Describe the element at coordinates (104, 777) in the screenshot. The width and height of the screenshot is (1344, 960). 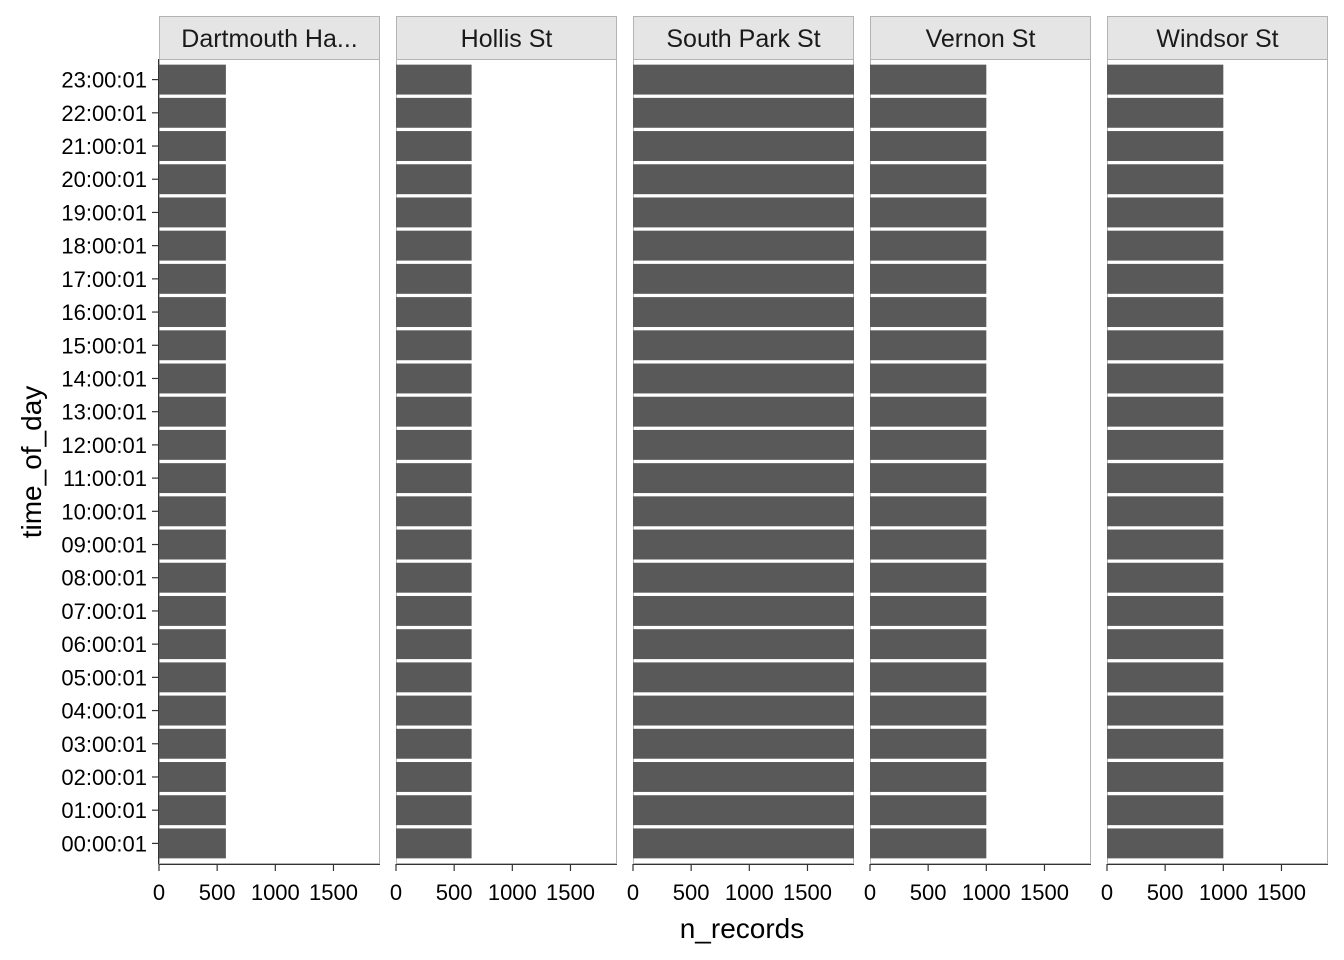
I see `y-tick-label: 02:00:01` at that location.